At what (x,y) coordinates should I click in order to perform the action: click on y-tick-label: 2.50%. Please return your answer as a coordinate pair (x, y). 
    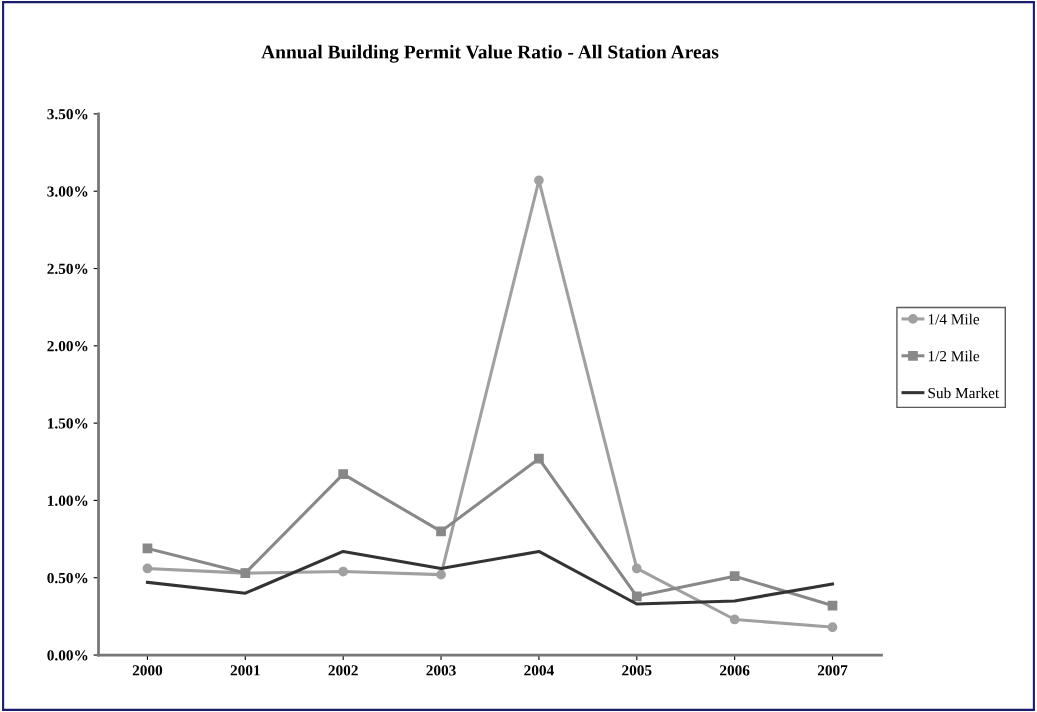
    Looking at the image, I should click on (67, 269).